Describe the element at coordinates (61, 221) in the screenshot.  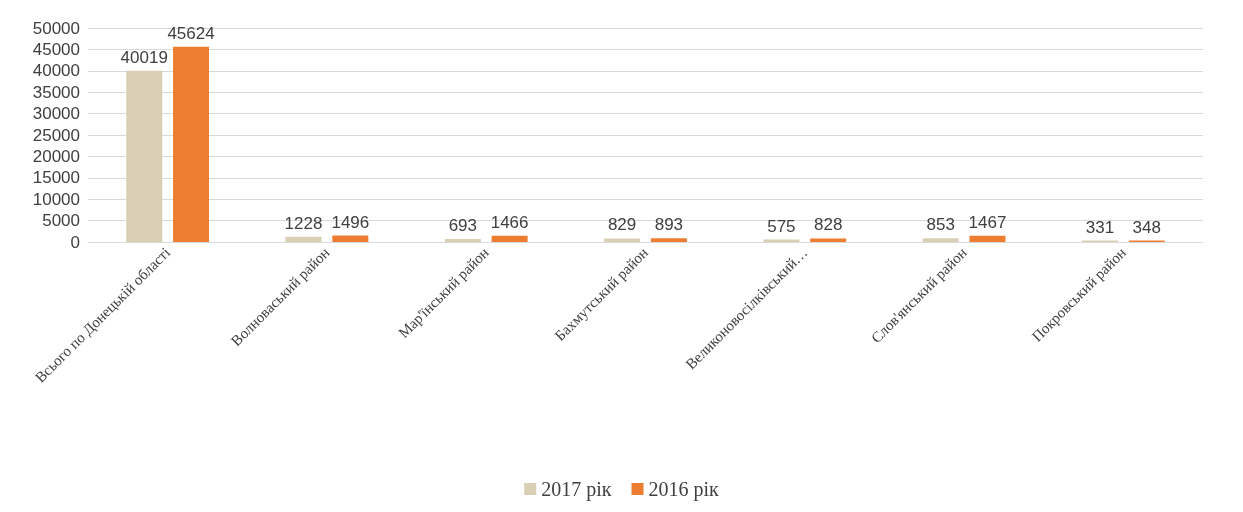
I see `y-tick-label: 5000` at that location.